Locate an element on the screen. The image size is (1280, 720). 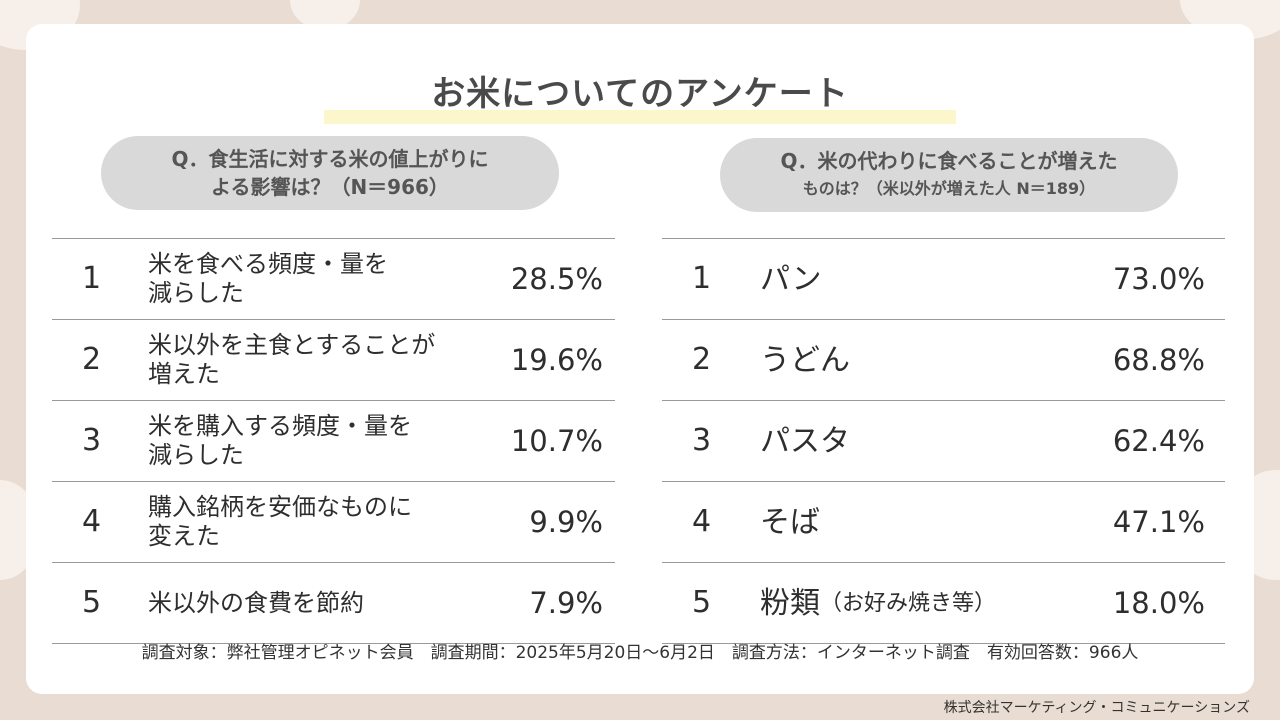
answer-label-line2: 増えた is located at coordinates (184, 374).